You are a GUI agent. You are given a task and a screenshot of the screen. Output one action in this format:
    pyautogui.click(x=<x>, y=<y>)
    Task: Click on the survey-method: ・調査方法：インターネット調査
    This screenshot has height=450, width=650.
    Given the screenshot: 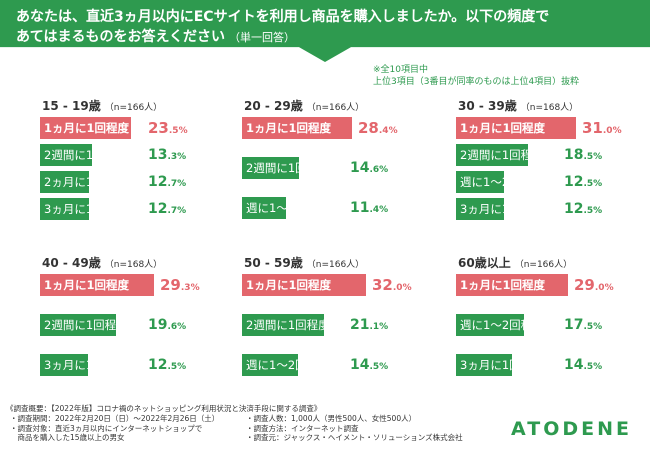 What is the action you would take?
    pyautogui.click(x=302, y=428)
    